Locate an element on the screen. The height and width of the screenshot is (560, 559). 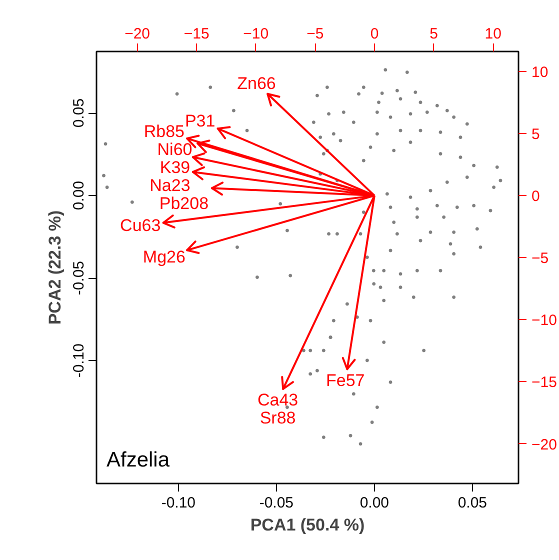
annotation: Na23 is located at coordinates (170, 185).